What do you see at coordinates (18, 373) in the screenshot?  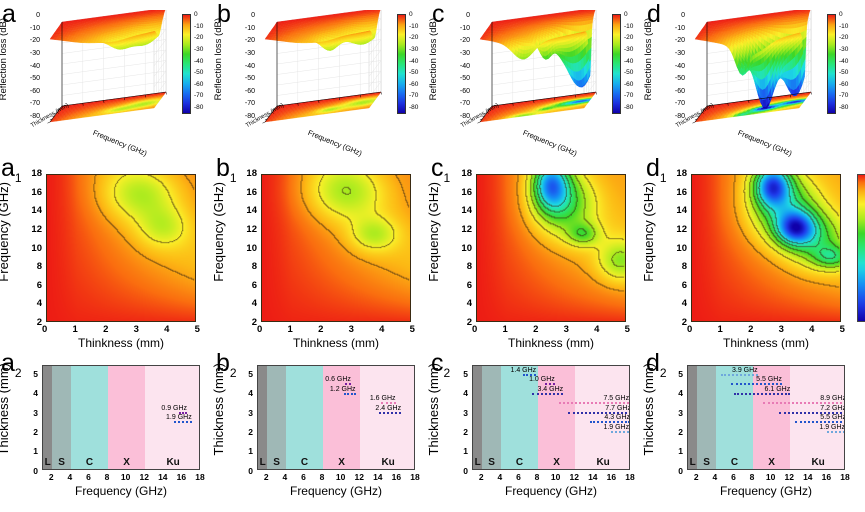 I see `panel-letter-subscript: 2` at bounding box center [18, 373].